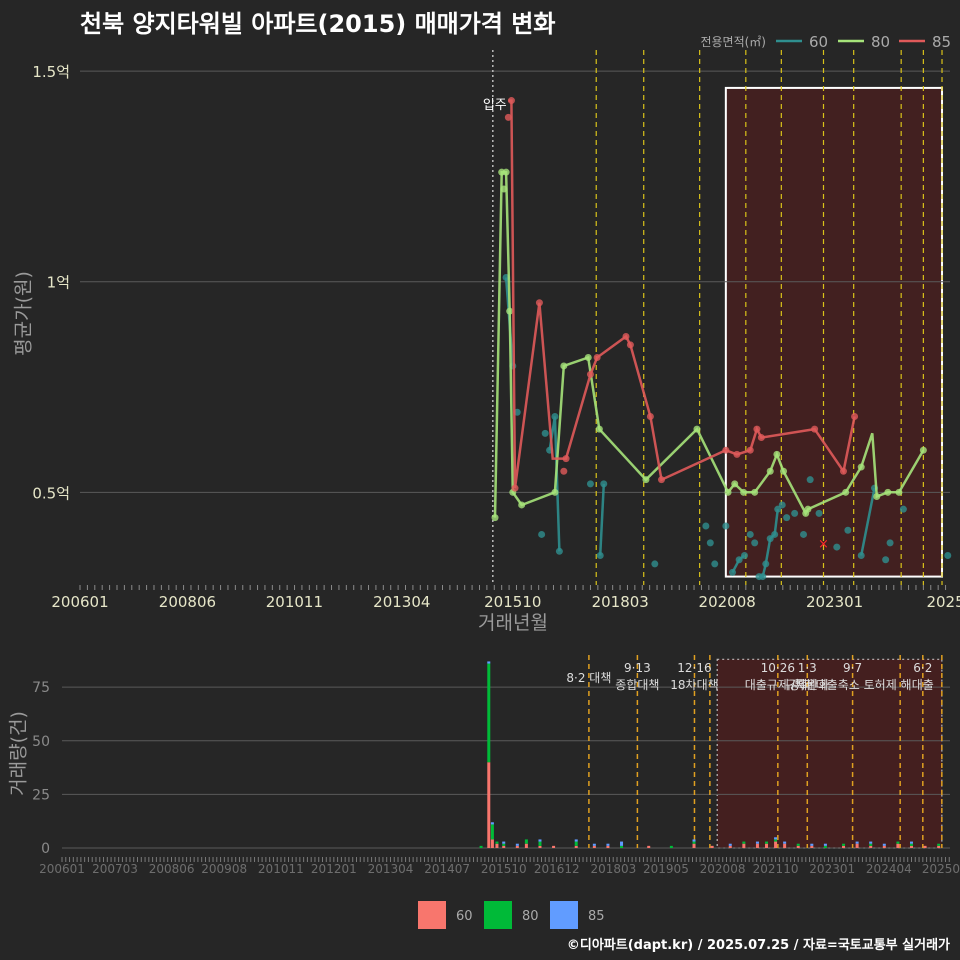  Describe the element at coordinates (807, 685) in the screenshot. I see `policy-annotation: 규제완화` at that location.